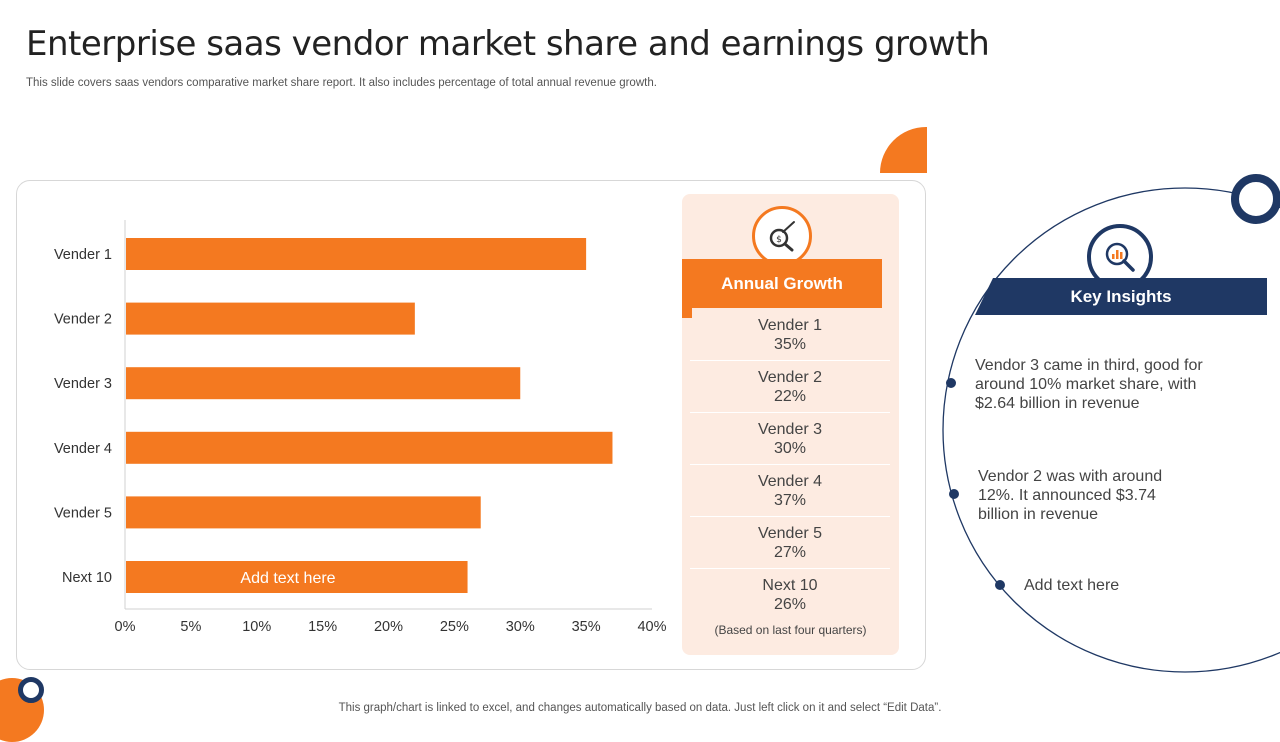  What do you see at coordinates (520, 627) in the screenshot?
I see `x-tick-label: 30%` at bounding box center [520, 627].